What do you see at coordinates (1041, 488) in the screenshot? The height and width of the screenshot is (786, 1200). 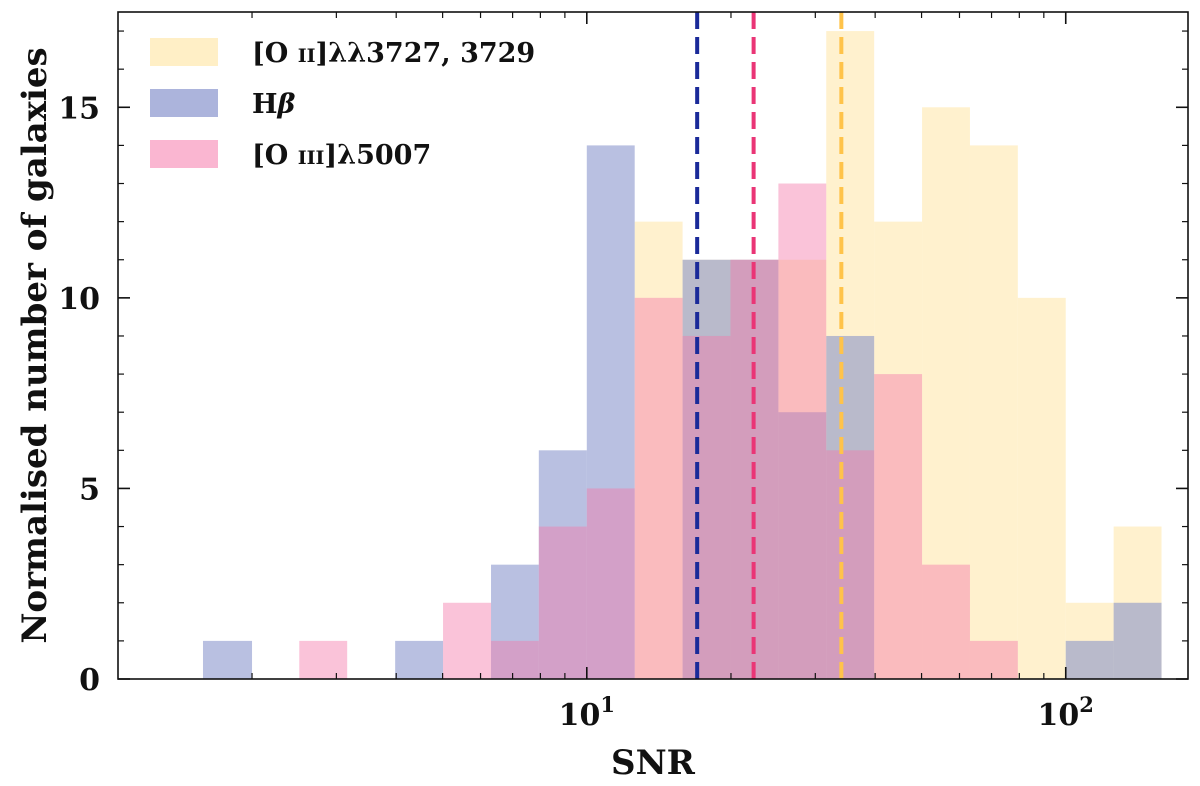 I see `histogram-bar-s0-b17` at bounding box center [1041, 488].